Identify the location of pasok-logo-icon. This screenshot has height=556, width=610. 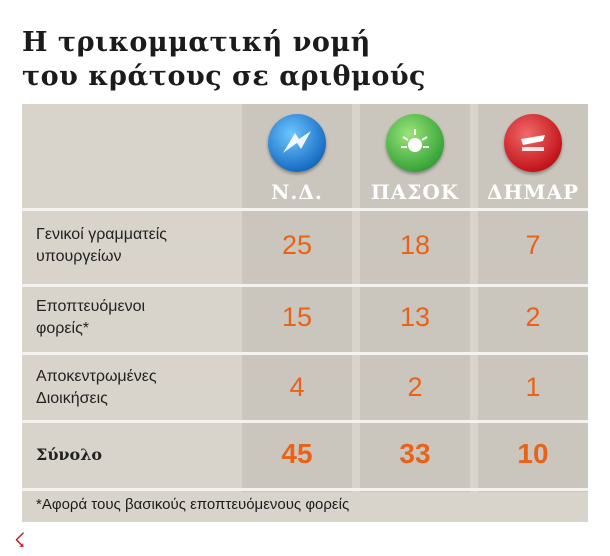
(415, 143).